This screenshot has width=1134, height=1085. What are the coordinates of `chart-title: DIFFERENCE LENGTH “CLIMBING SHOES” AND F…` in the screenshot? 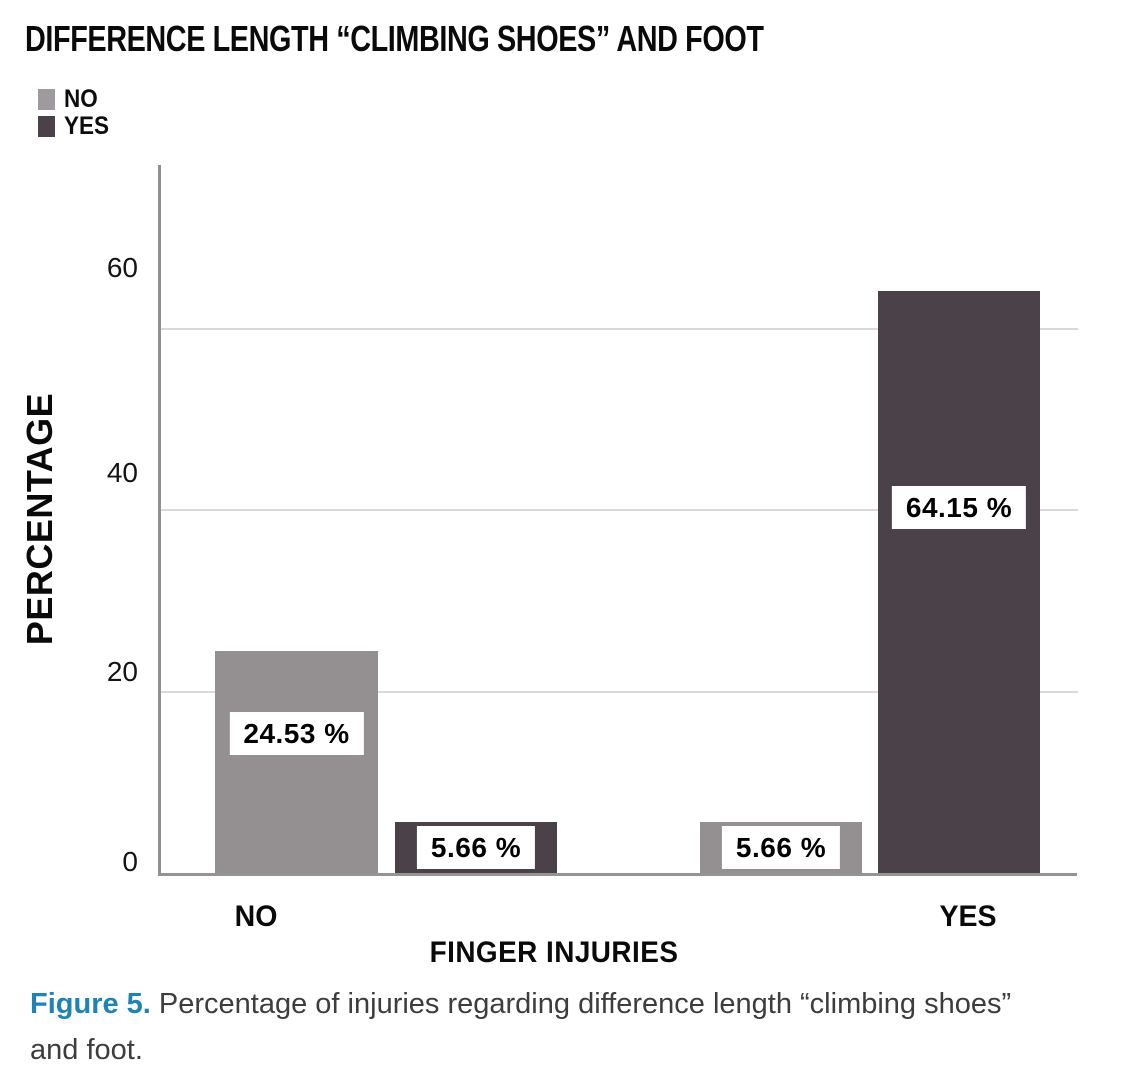 It's located at (394, 38).